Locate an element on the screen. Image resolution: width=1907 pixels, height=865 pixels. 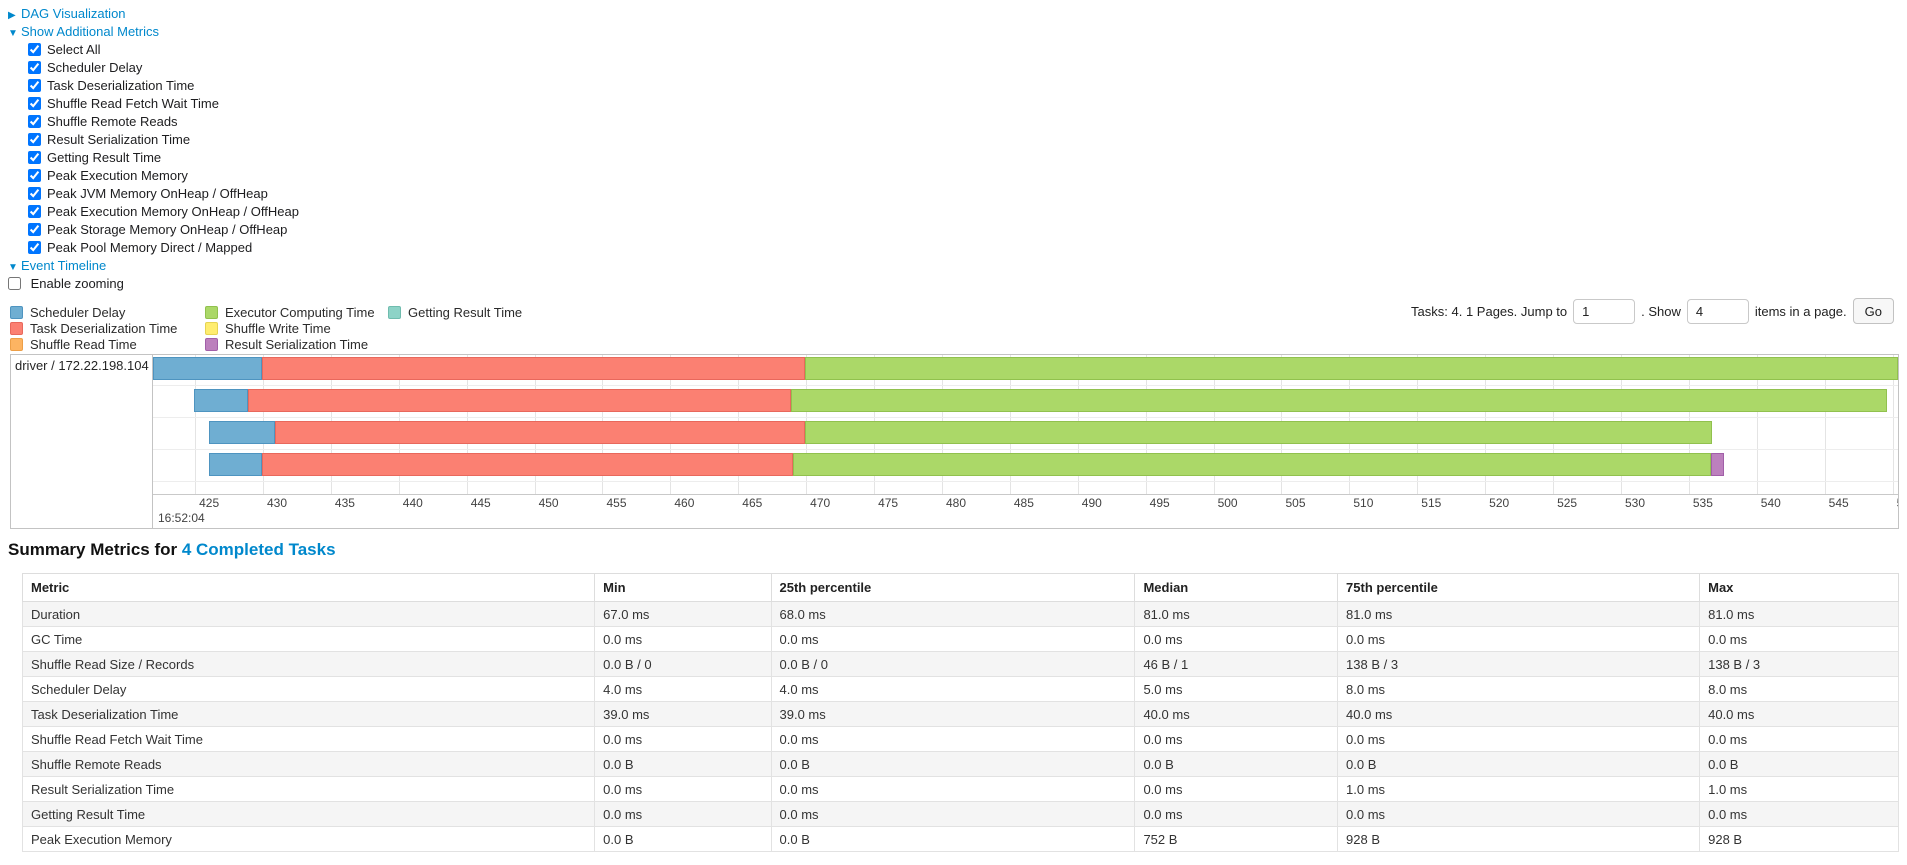
timeline-tick-label: 495 is located at coordinates (1159, 503).